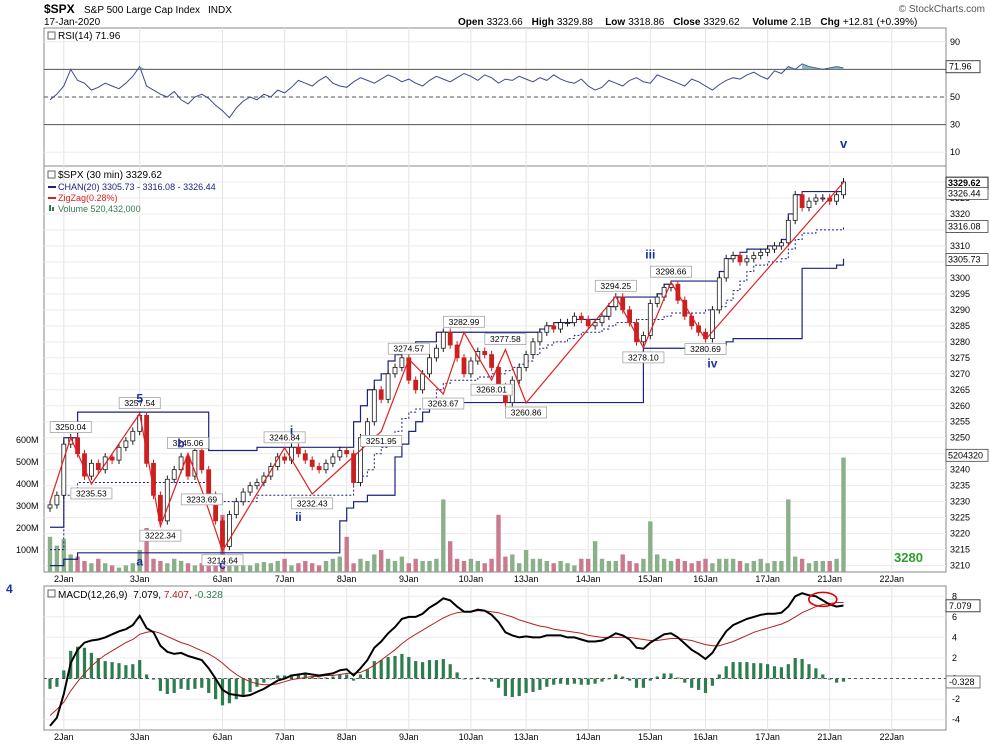  What do you see at coordinates (967, 226) in the screenshot?
I see `price-tag-box` at bounding box center [967, 226].